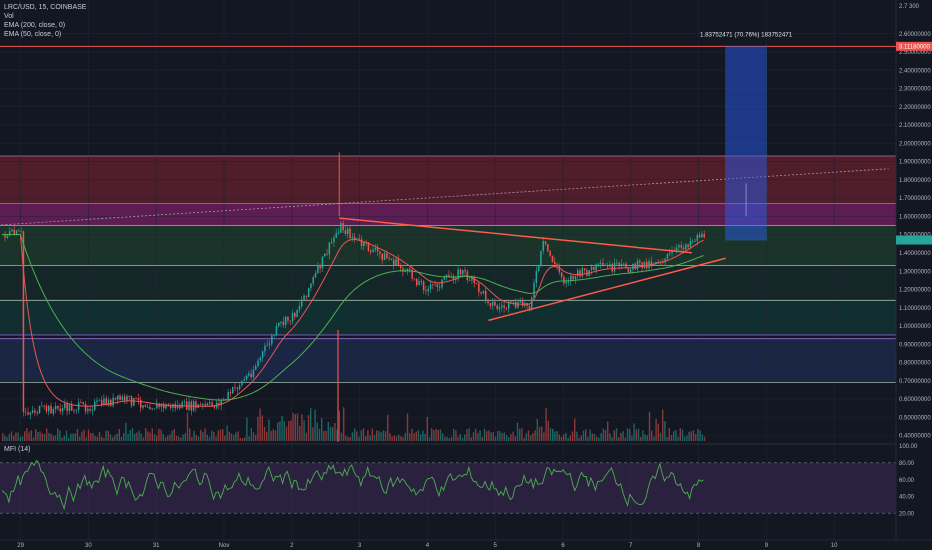 The height and width of the screenshot is (550, 932). I want to click on x-tick-label-3: Nov, so click(224, 546).